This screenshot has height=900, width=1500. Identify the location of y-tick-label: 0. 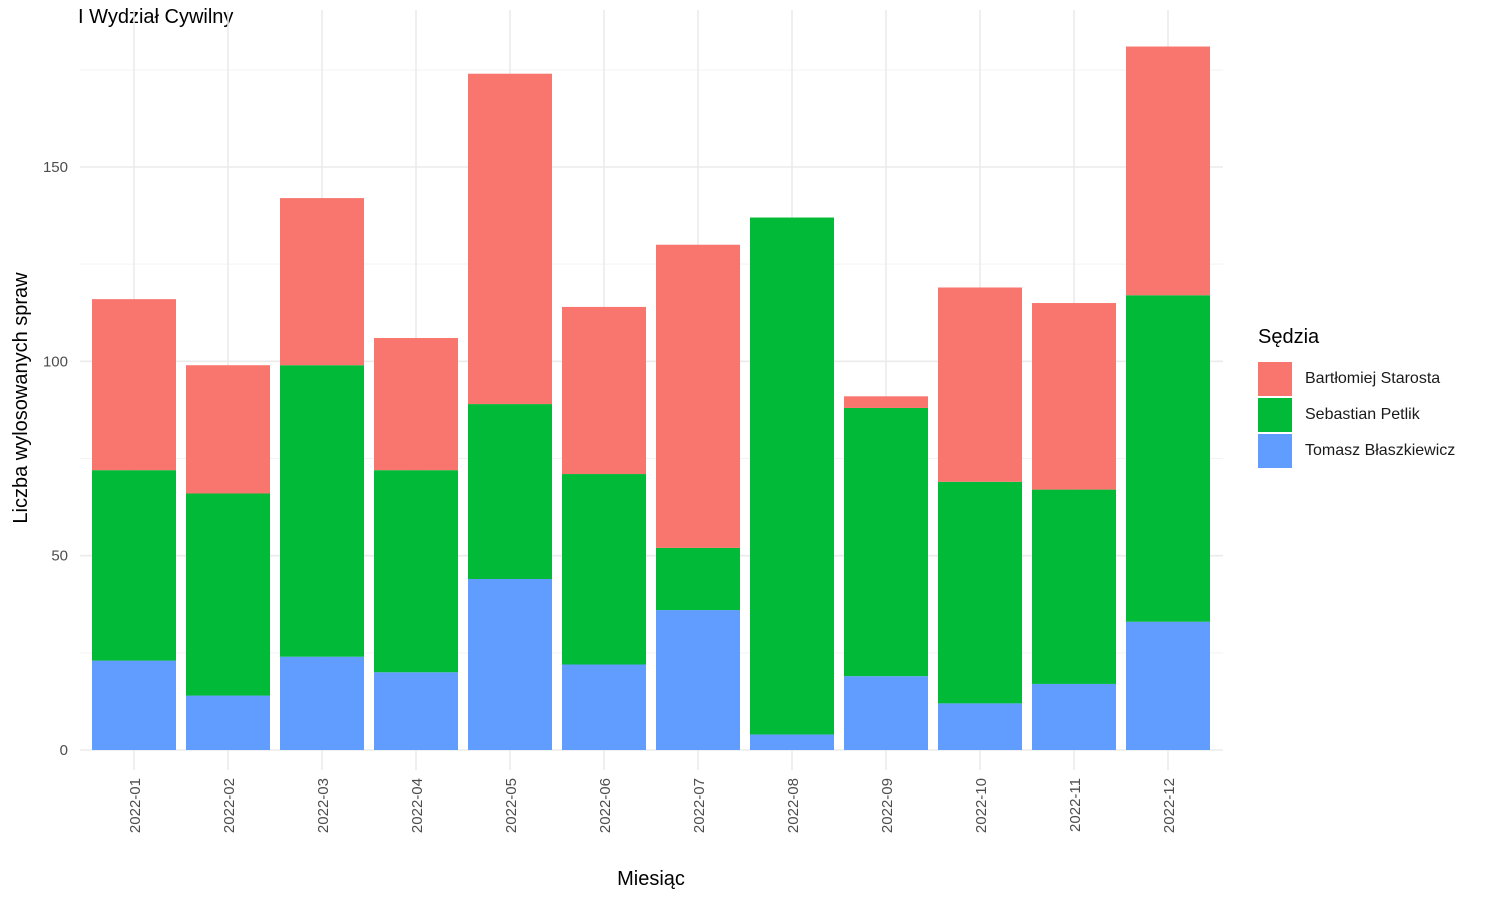
(64, 750).